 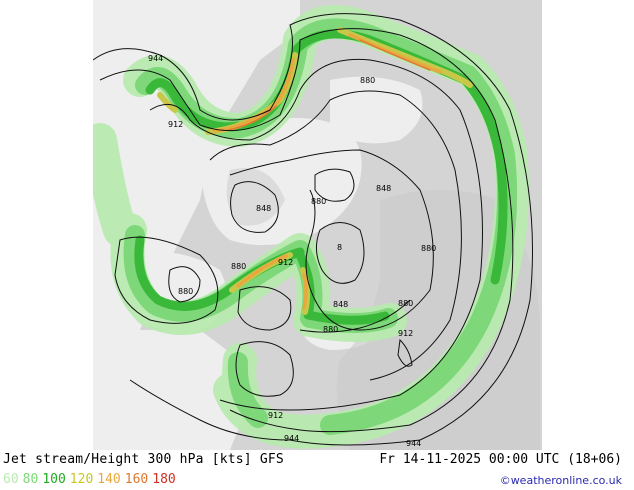 I want to click on legend-item: 60, so click(x=11, y=479).